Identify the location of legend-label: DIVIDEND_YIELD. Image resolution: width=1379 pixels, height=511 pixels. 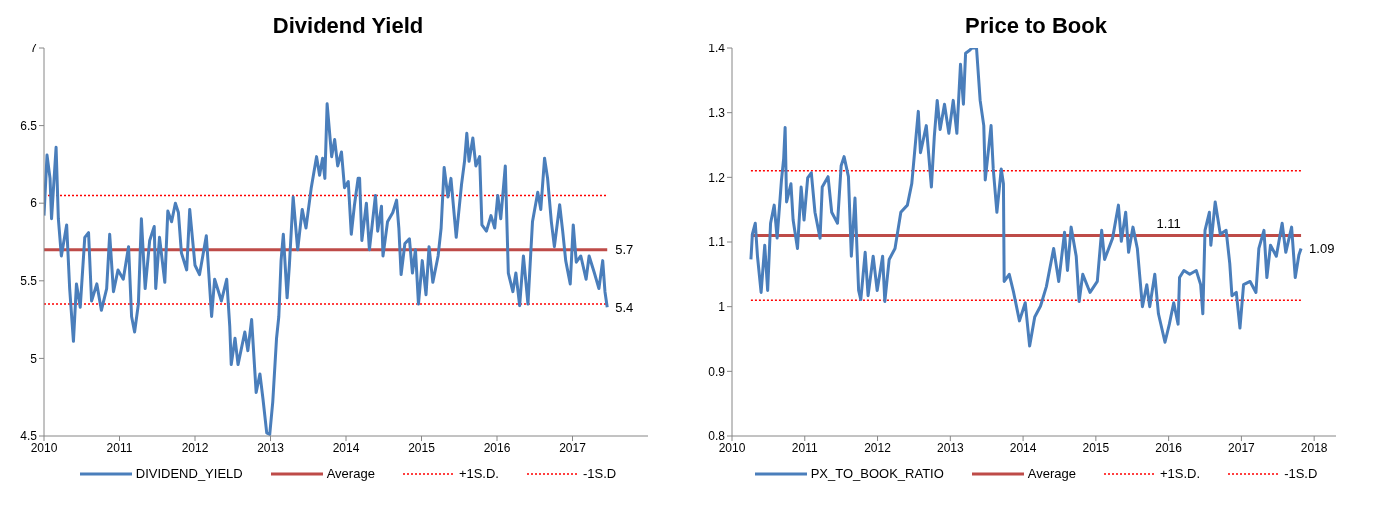
(188, 473).